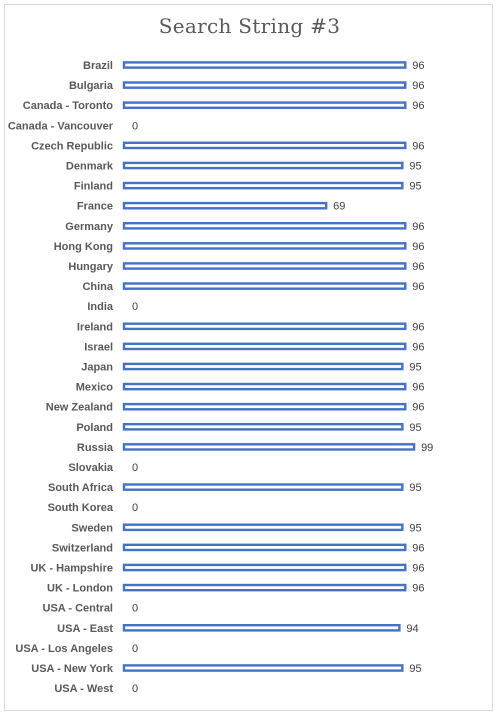 Image resolution: width=499 pixels, height=717 pixels. I want to click on value-label-israel: 96, so click(418, 347).